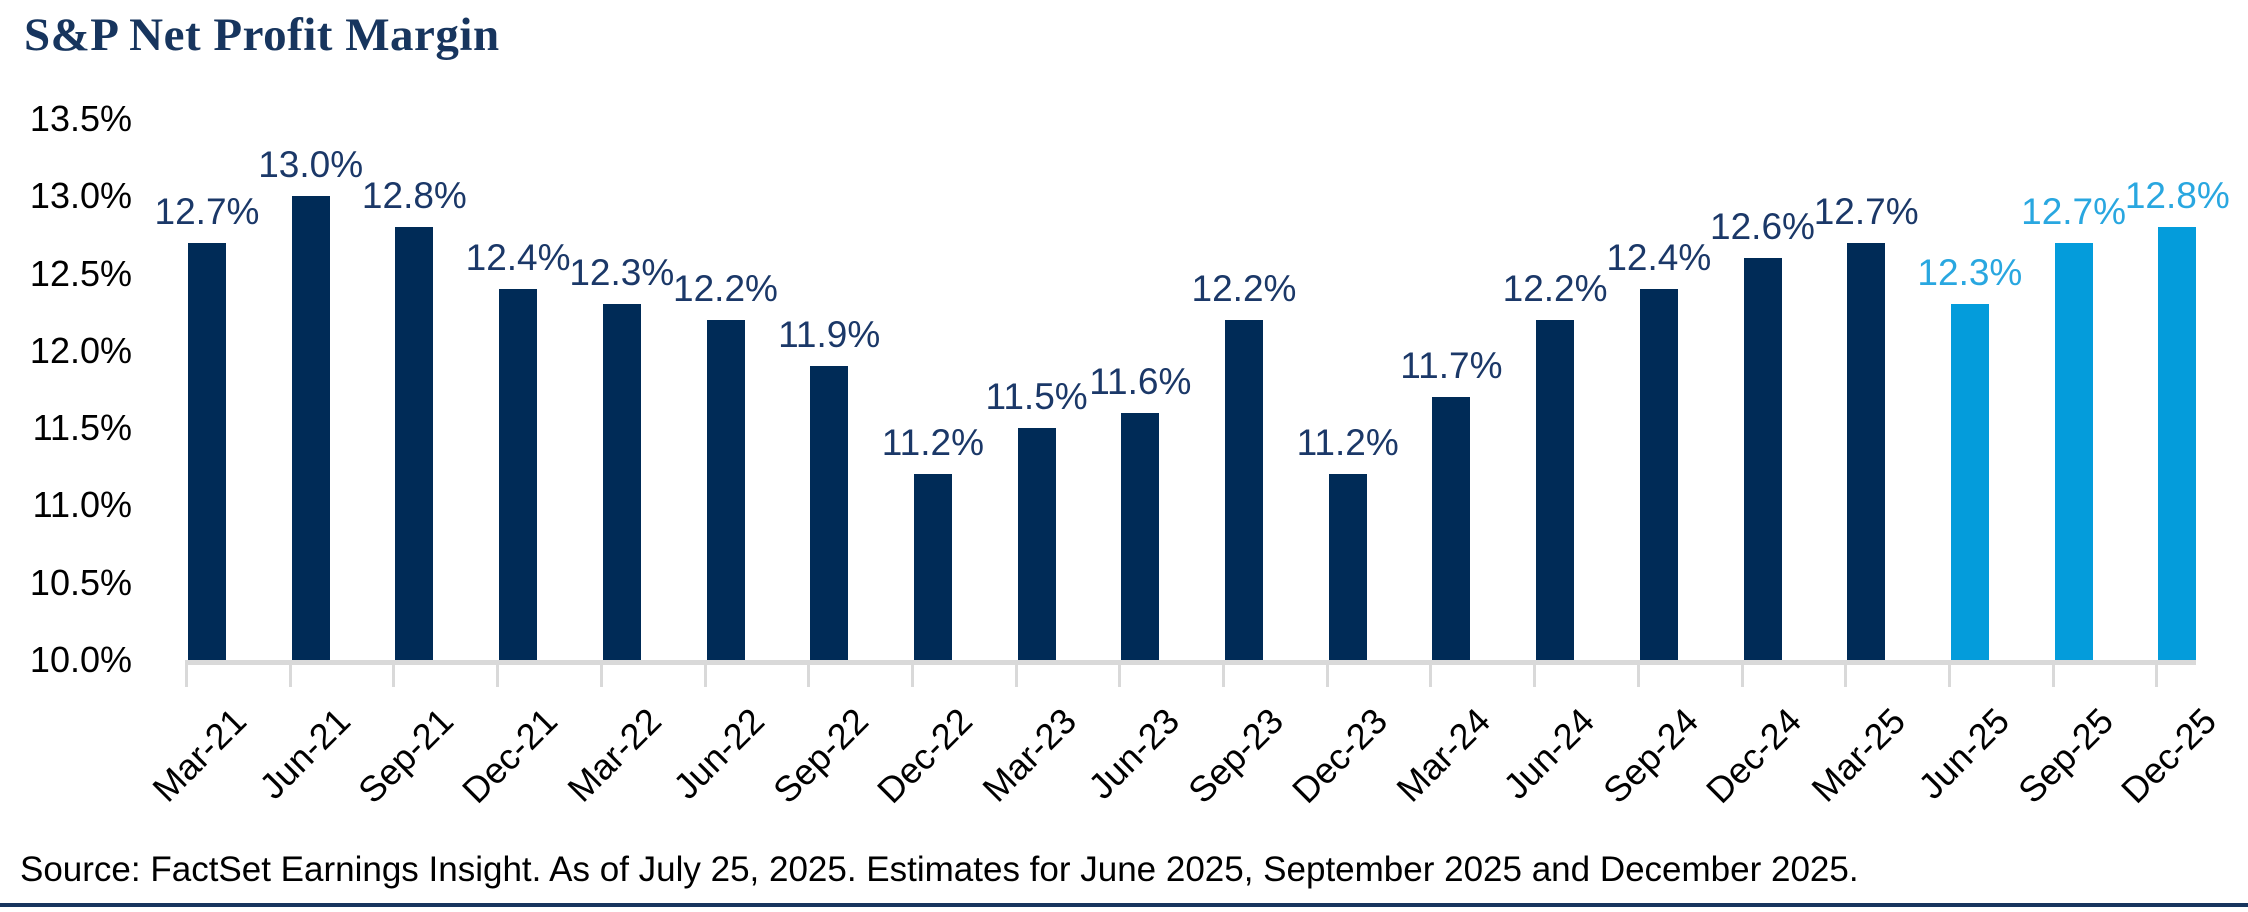 The height and width of the screenshot is (912, 2248). What do you see at coordinates (262, 35) in the screenshot?
I see `chart-title: S&P Net Profit Margin` at bounding box center [262, 35].